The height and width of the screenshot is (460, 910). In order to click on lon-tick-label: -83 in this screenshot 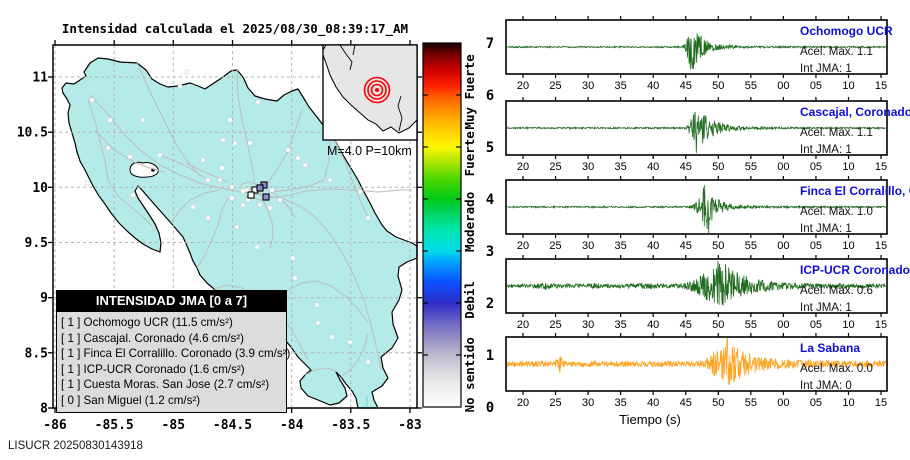, I will do `click(409, 425)`.